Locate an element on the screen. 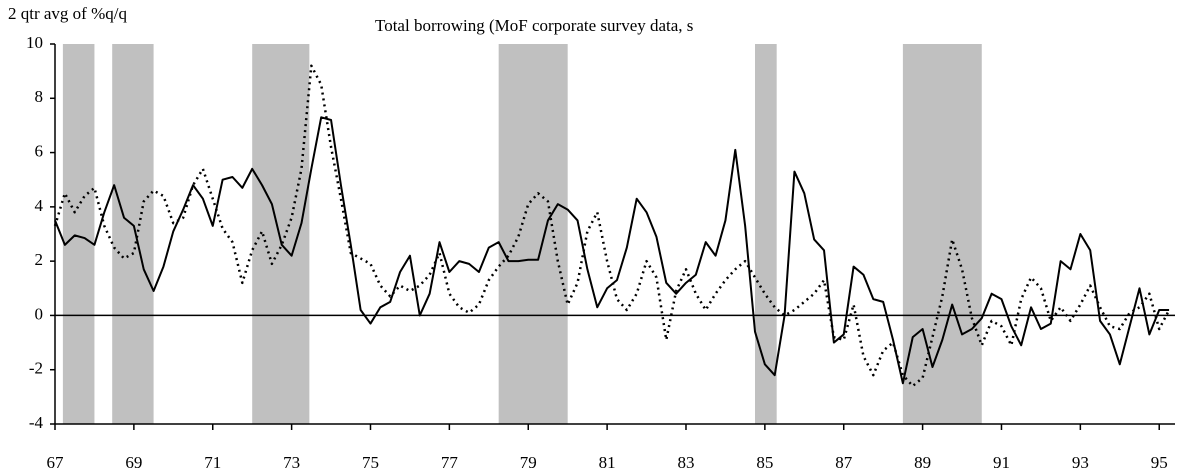 This screenshot has width=1179, height=476. x-tick-label: 67 is located at coordinates (56, 462).